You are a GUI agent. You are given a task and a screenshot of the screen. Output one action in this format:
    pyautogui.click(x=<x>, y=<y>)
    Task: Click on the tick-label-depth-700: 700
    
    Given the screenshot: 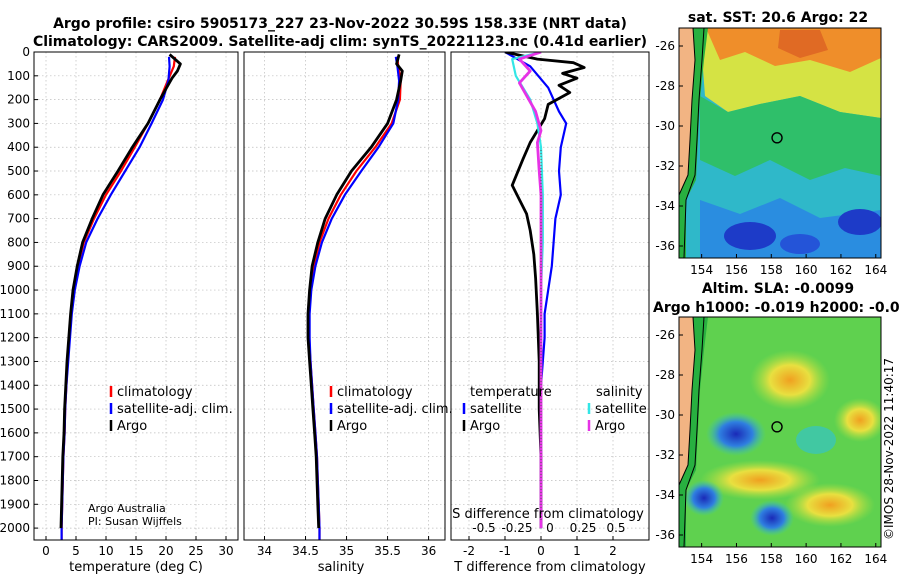 What is the action you would take?
    pyautogui.click(x=18, y=219)
    